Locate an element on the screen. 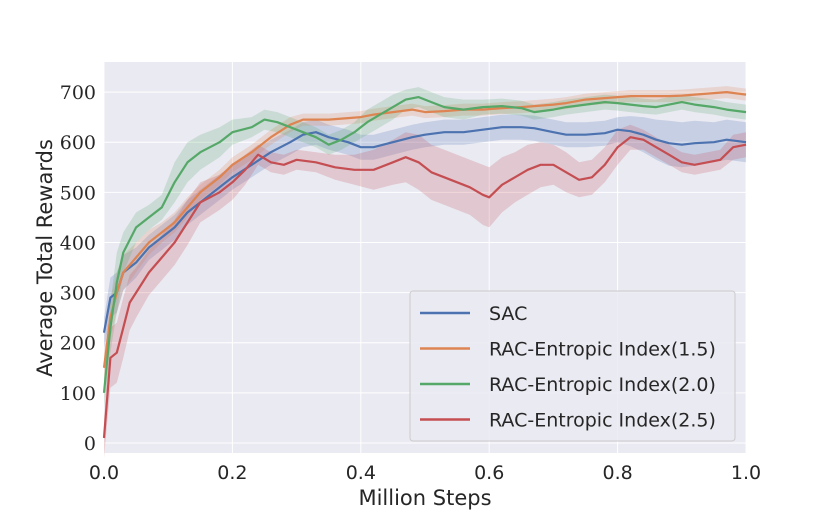 This screenshot has width=830, height=511. y-tick-label: 100 is located at coordinates (78, 394).